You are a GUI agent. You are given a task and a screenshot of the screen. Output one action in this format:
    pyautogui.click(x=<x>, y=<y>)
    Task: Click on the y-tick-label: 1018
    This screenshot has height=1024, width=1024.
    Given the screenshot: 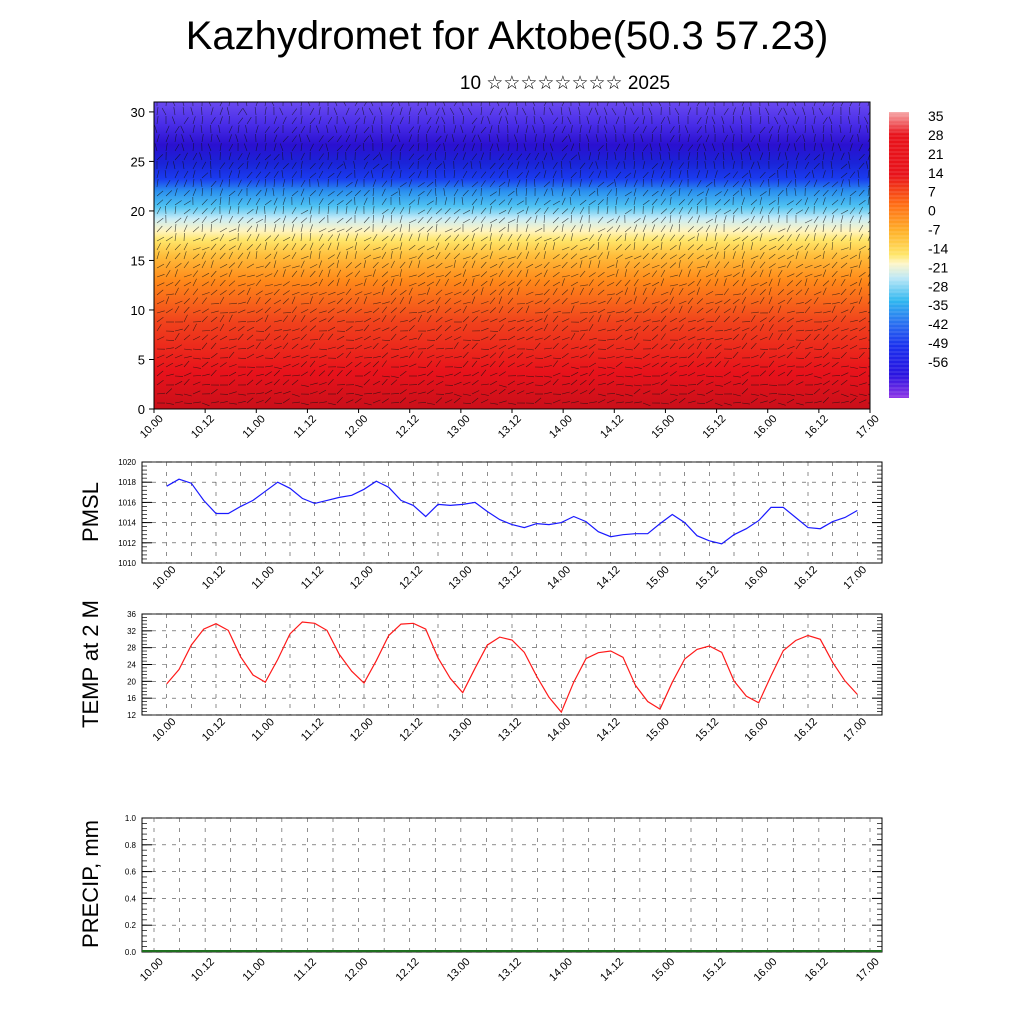 What is the action you would take?
    pyautogui.click(x=127, y=482)
    